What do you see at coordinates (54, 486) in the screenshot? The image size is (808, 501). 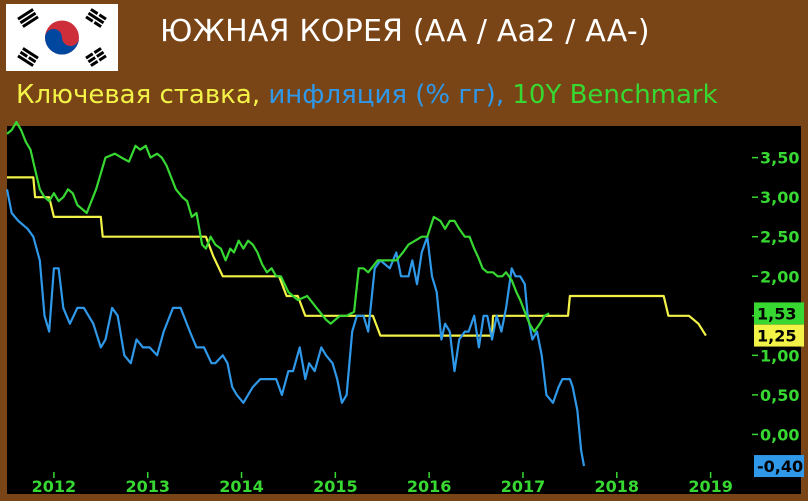 I see `x-tick-label: 2012` at bounding box center [54, 486].